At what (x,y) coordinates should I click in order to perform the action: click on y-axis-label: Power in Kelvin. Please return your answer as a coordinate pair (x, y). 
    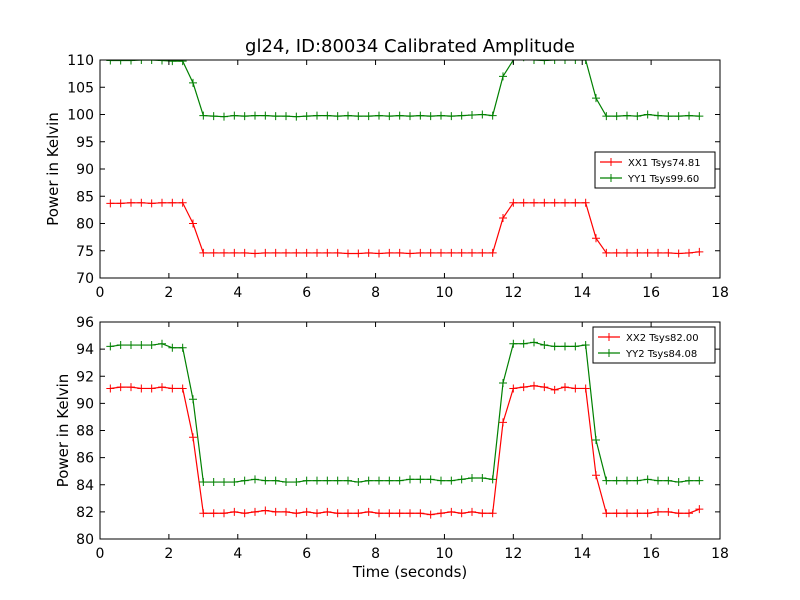
    Looking at the image, I should click on (63, 431).